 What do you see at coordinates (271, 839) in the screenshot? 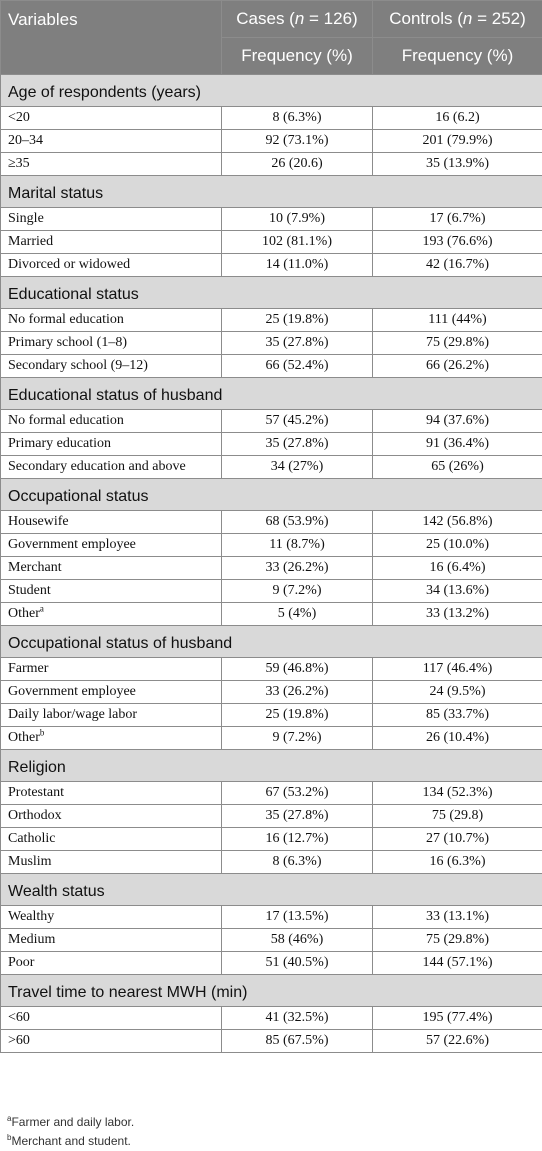
I see `table-row: Catholic 16 (12.7%) 27 (10.7%)` at bounding box center [271, 839].